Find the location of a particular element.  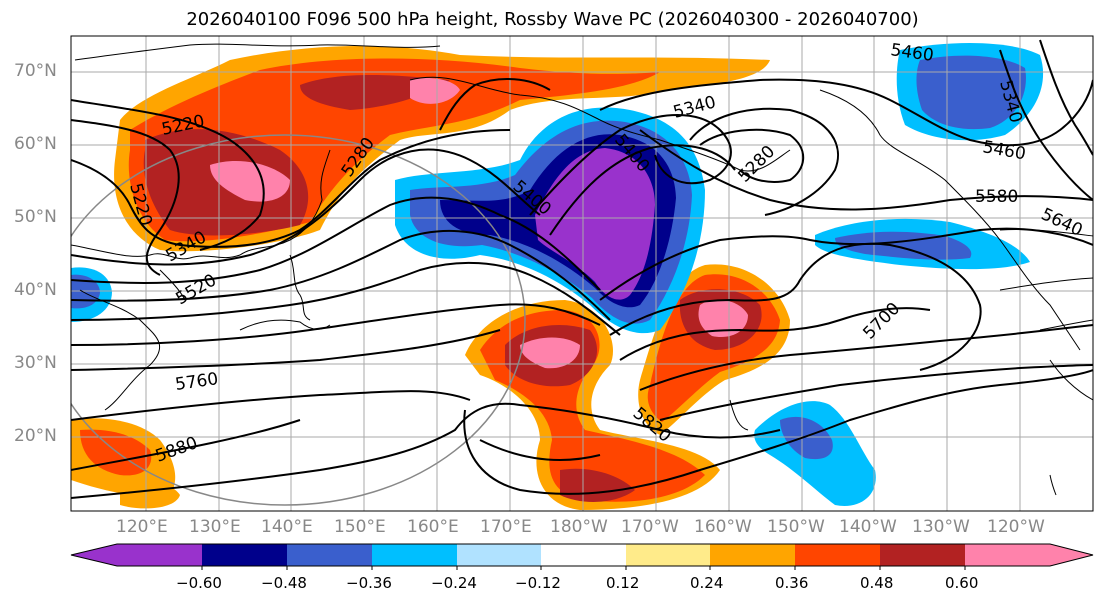

colorbar-tick-label: 0.60 is located at coordinates (962, 583).